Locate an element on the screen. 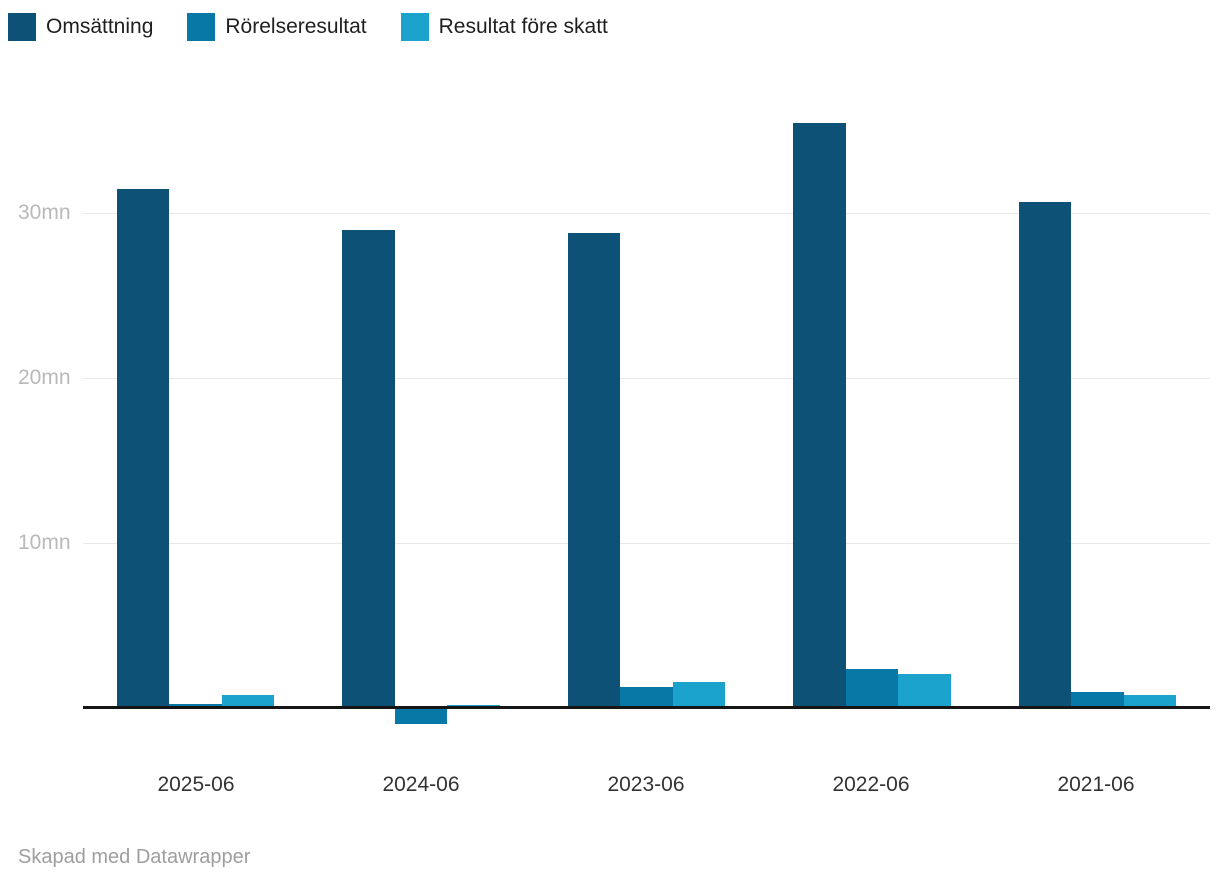 This screenshot has width=1220, height=882. y-axis-tick-20mn: 20mn is located at coordinates (44, 377).